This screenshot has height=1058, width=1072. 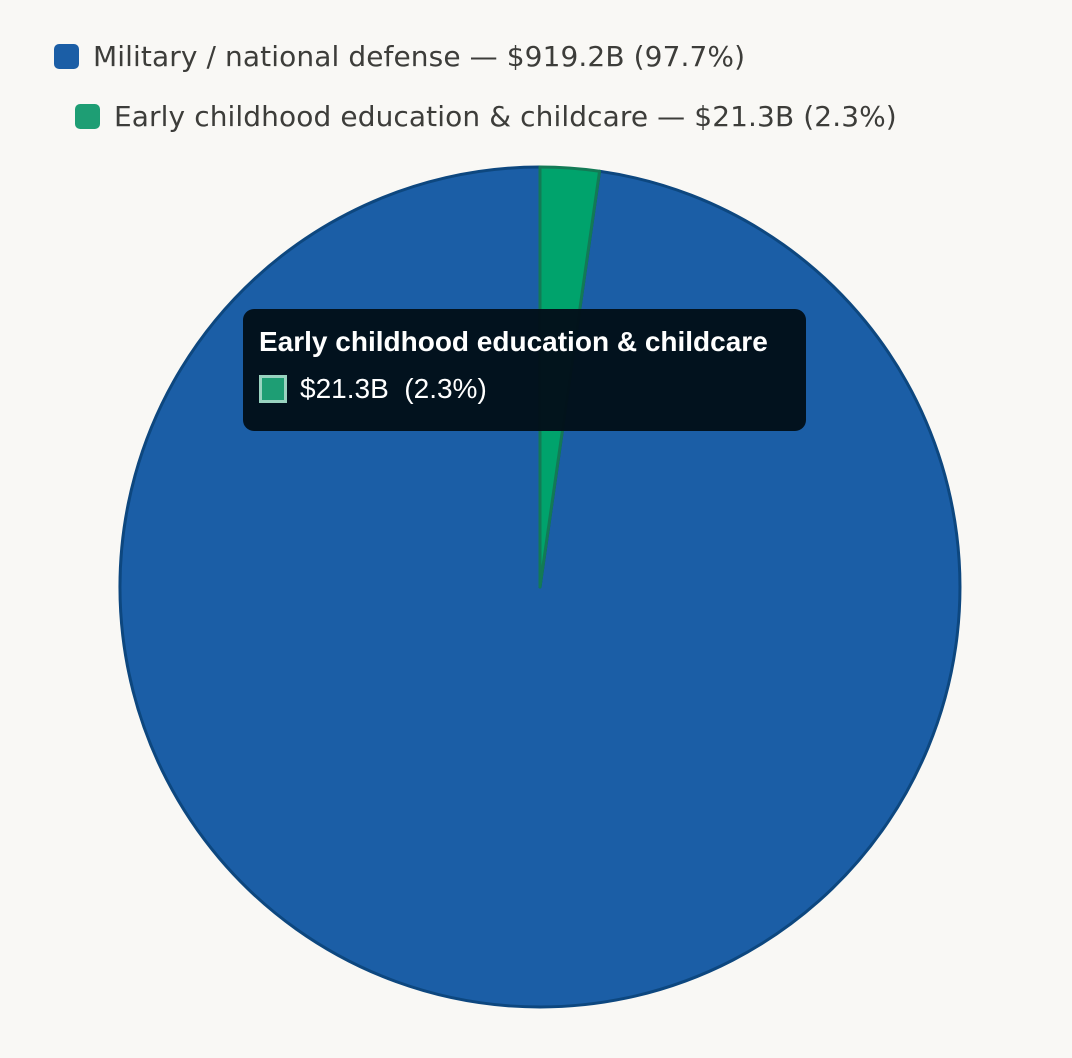 I want to click on tooltip-swatch, so click(x=273, y=389).